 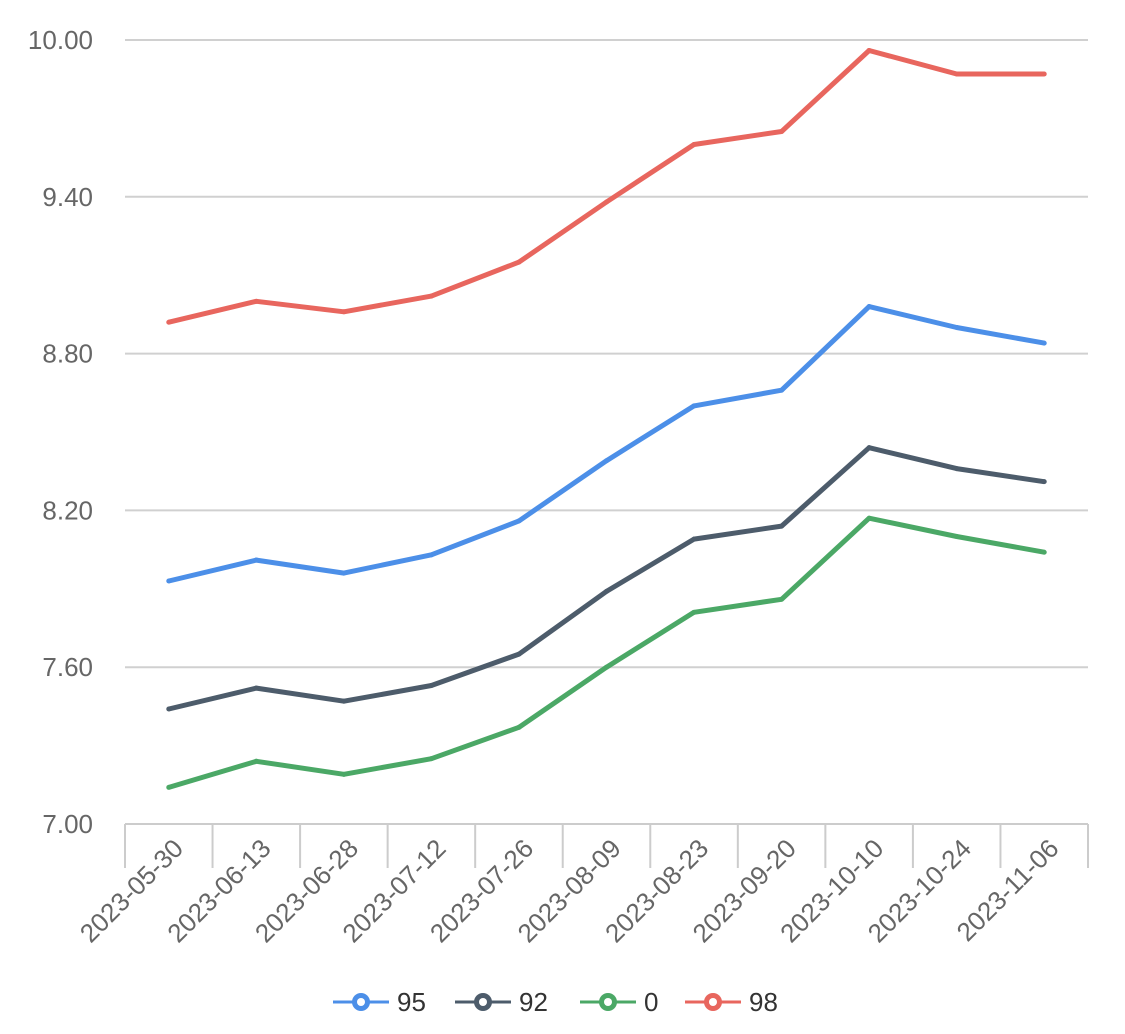 I want to click on legend: 95 92 0 98, so click(x=555, y=1002).